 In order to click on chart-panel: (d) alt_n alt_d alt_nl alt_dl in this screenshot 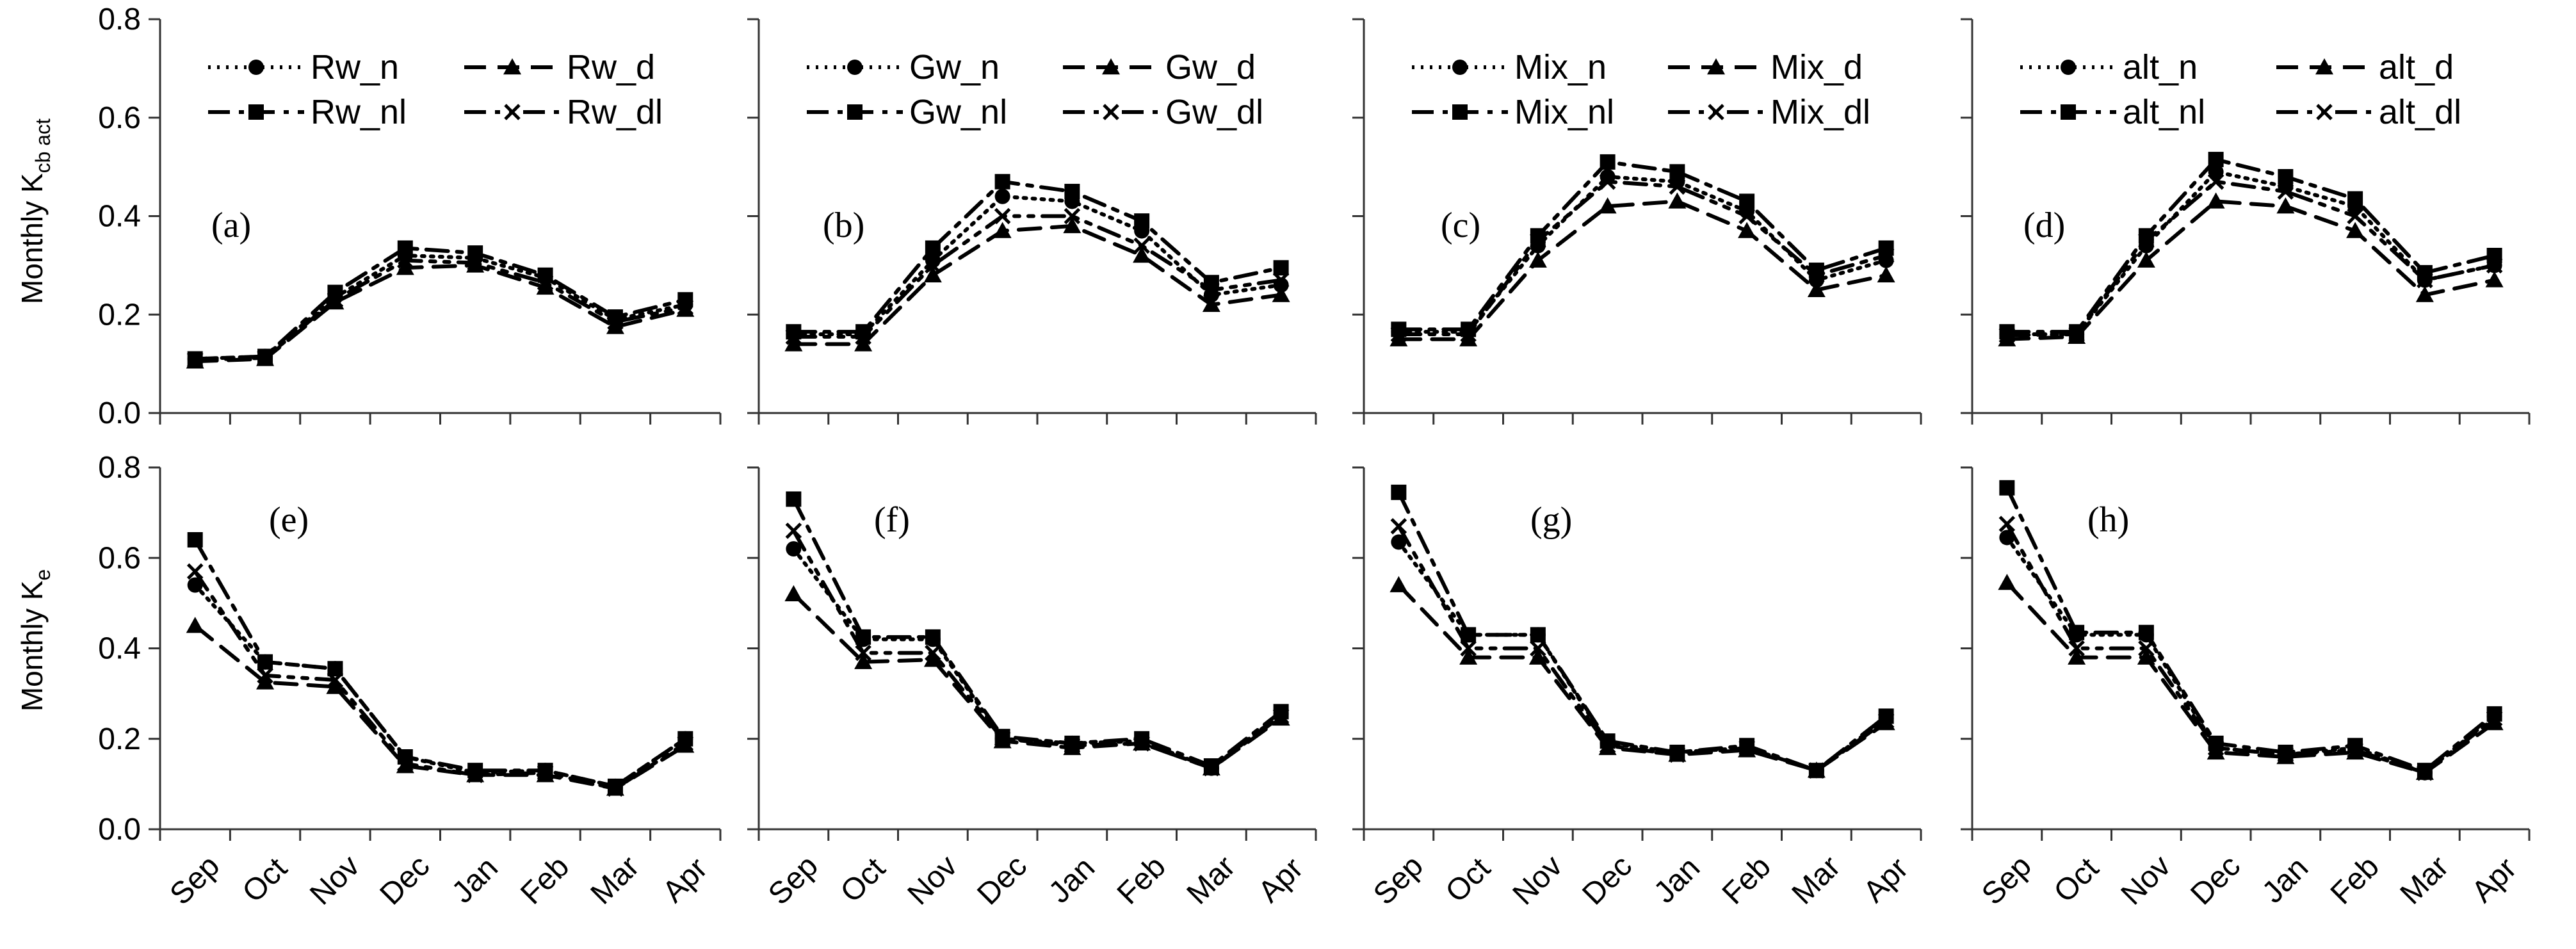, I will do `click(2246, 222)`.